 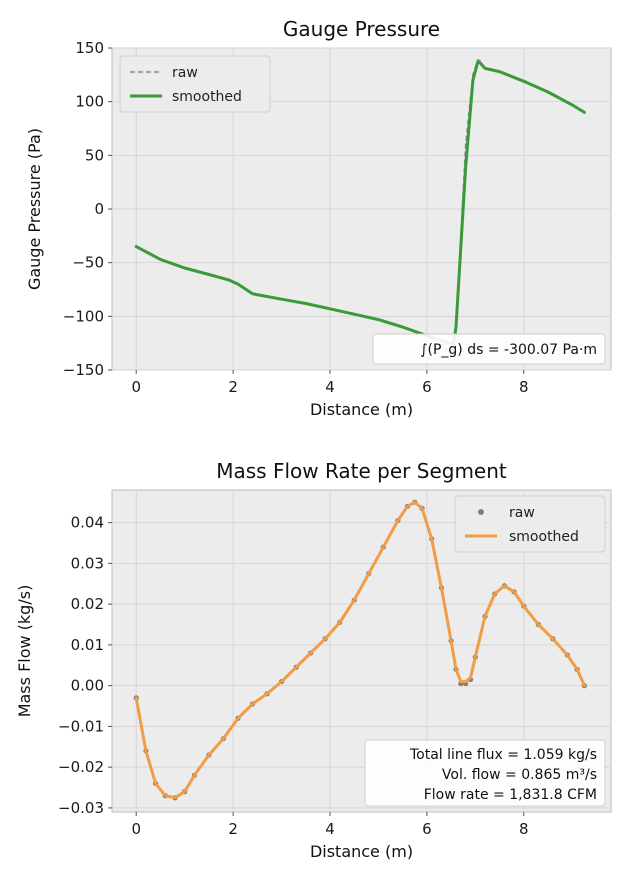 I want to click on y-tick-label: 100, so click(x=89, y=102).